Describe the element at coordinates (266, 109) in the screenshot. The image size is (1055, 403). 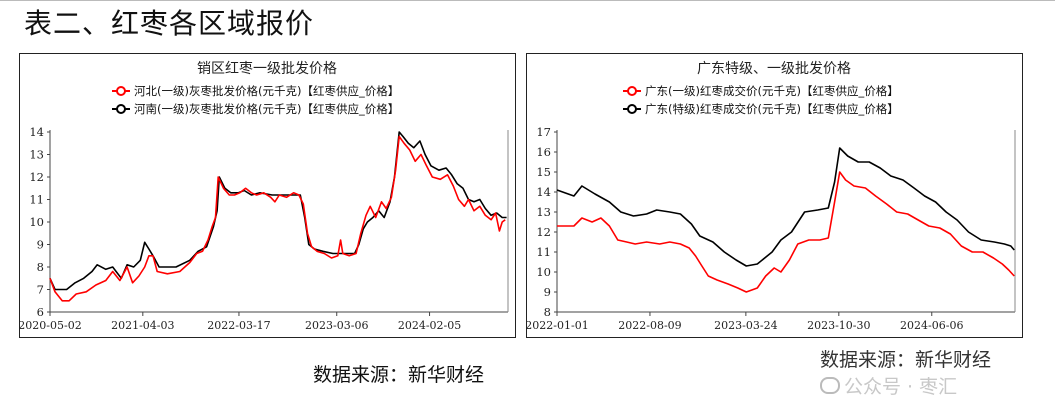
I see `legend-label: 河南(一级)灰枣批发价格(元千克)【红枣供应_价格】` at that location.